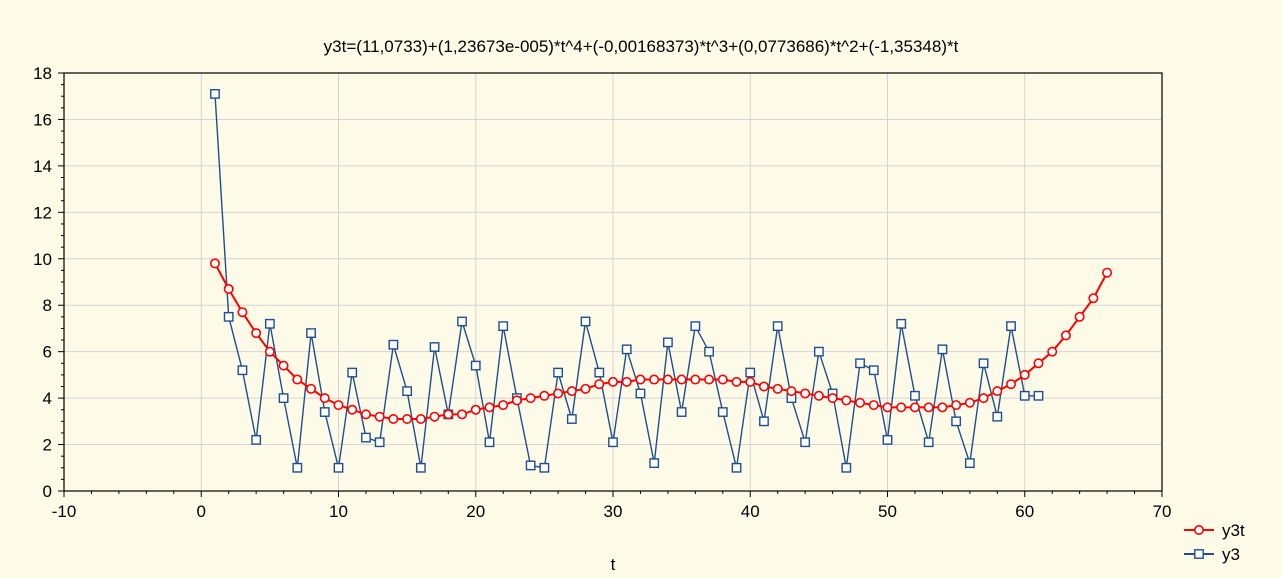  I want to click on y-tick-label: 4, so click(47, 398).